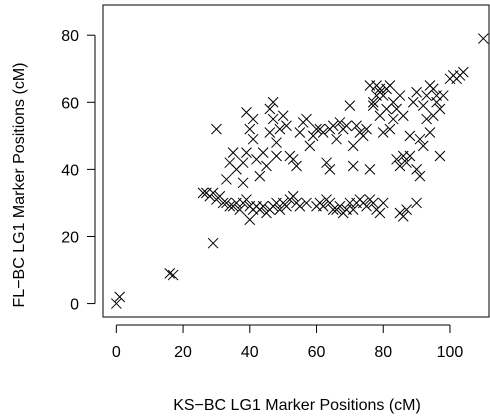 This screenshot has width=490, height=420. Describe the element at coordinates (250, 352) in the screenshot. I see `x-tick-label: 40` at that location.